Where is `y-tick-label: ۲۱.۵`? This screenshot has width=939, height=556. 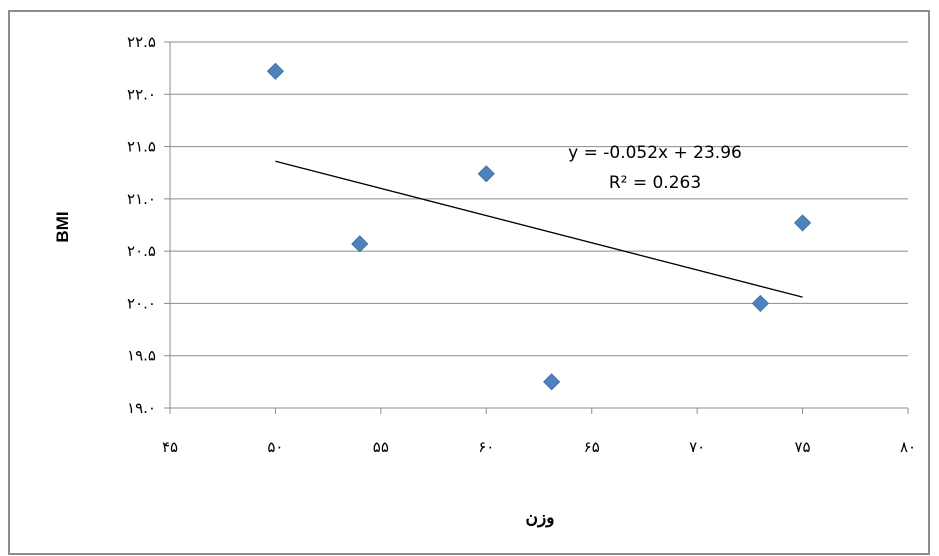 y-tick-label: ۲۱.۵ is located at coordinates (141, 147).